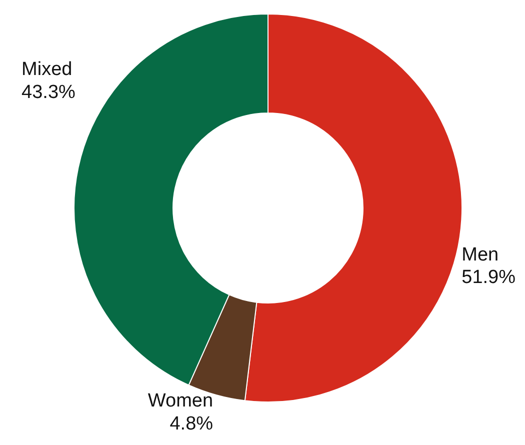 The width and height of the screenshot is (525, 445). What do you see at coordinates (49, 92) in the screenshot?
I see `data-label: 43.3%` at bounding box center [49, 92].